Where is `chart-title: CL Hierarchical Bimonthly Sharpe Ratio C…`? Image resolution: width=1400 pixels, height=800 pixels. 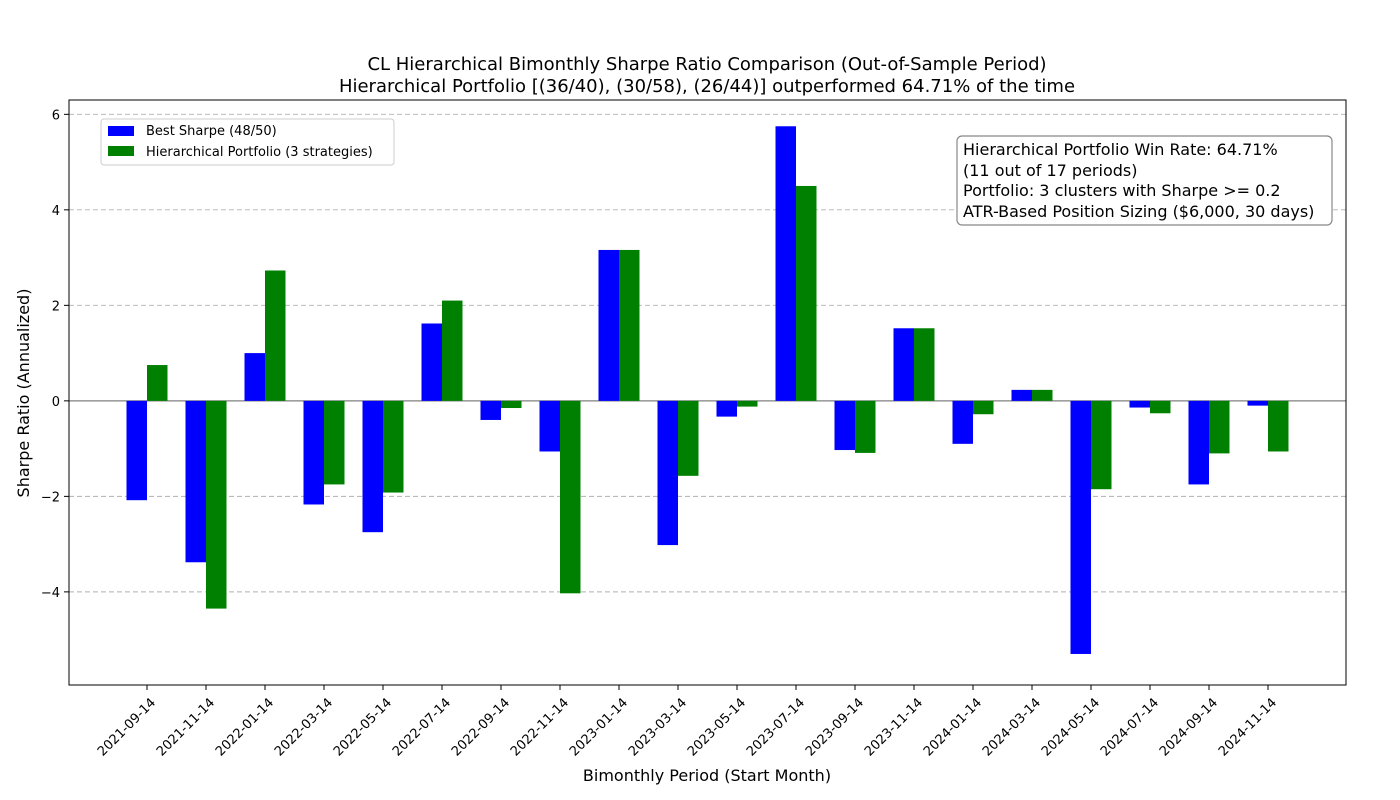 chart-title: CL Hierarchical Bimonthly Sharpe Ratio C… is located at coordinates (706, 64).